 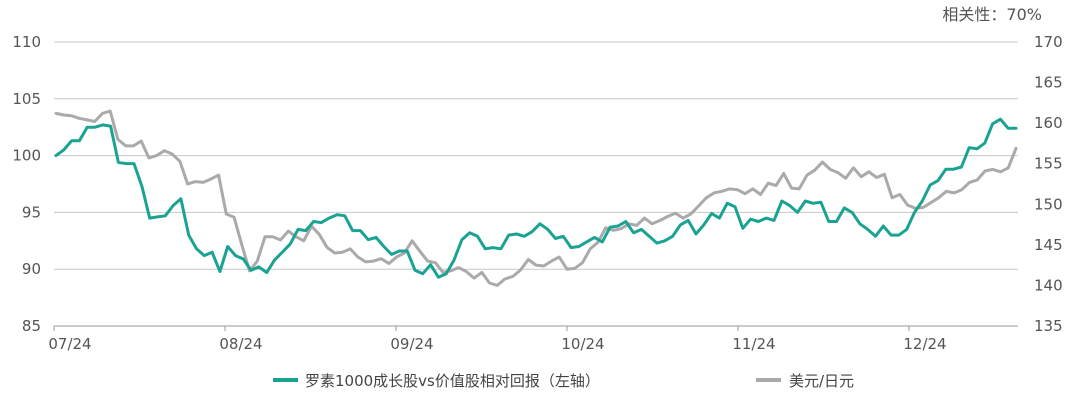 What do you see at coordinates (1048, 285) in the screenshot?
I see `right-tick-label: 140` at bounding box center [1048, 285].